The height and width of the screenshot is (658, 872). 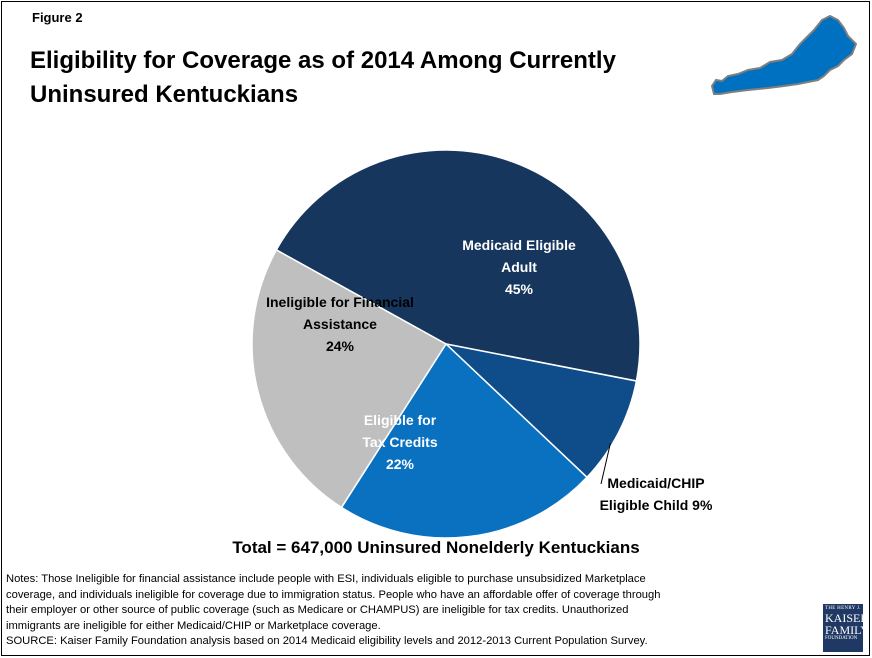 I want to click on pie-label-line: 45%, so click(x=519, y=289).